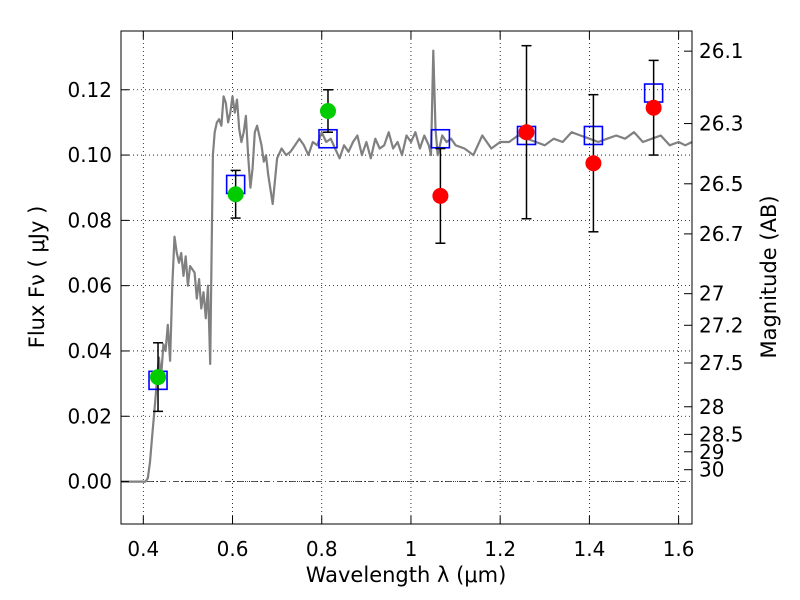 This screenshot has height=600, width=800. Describe the element at coordinates (37, 277) in the screenshot. I see `y-axis-label: Flux Fν ( μJy )` at that location.